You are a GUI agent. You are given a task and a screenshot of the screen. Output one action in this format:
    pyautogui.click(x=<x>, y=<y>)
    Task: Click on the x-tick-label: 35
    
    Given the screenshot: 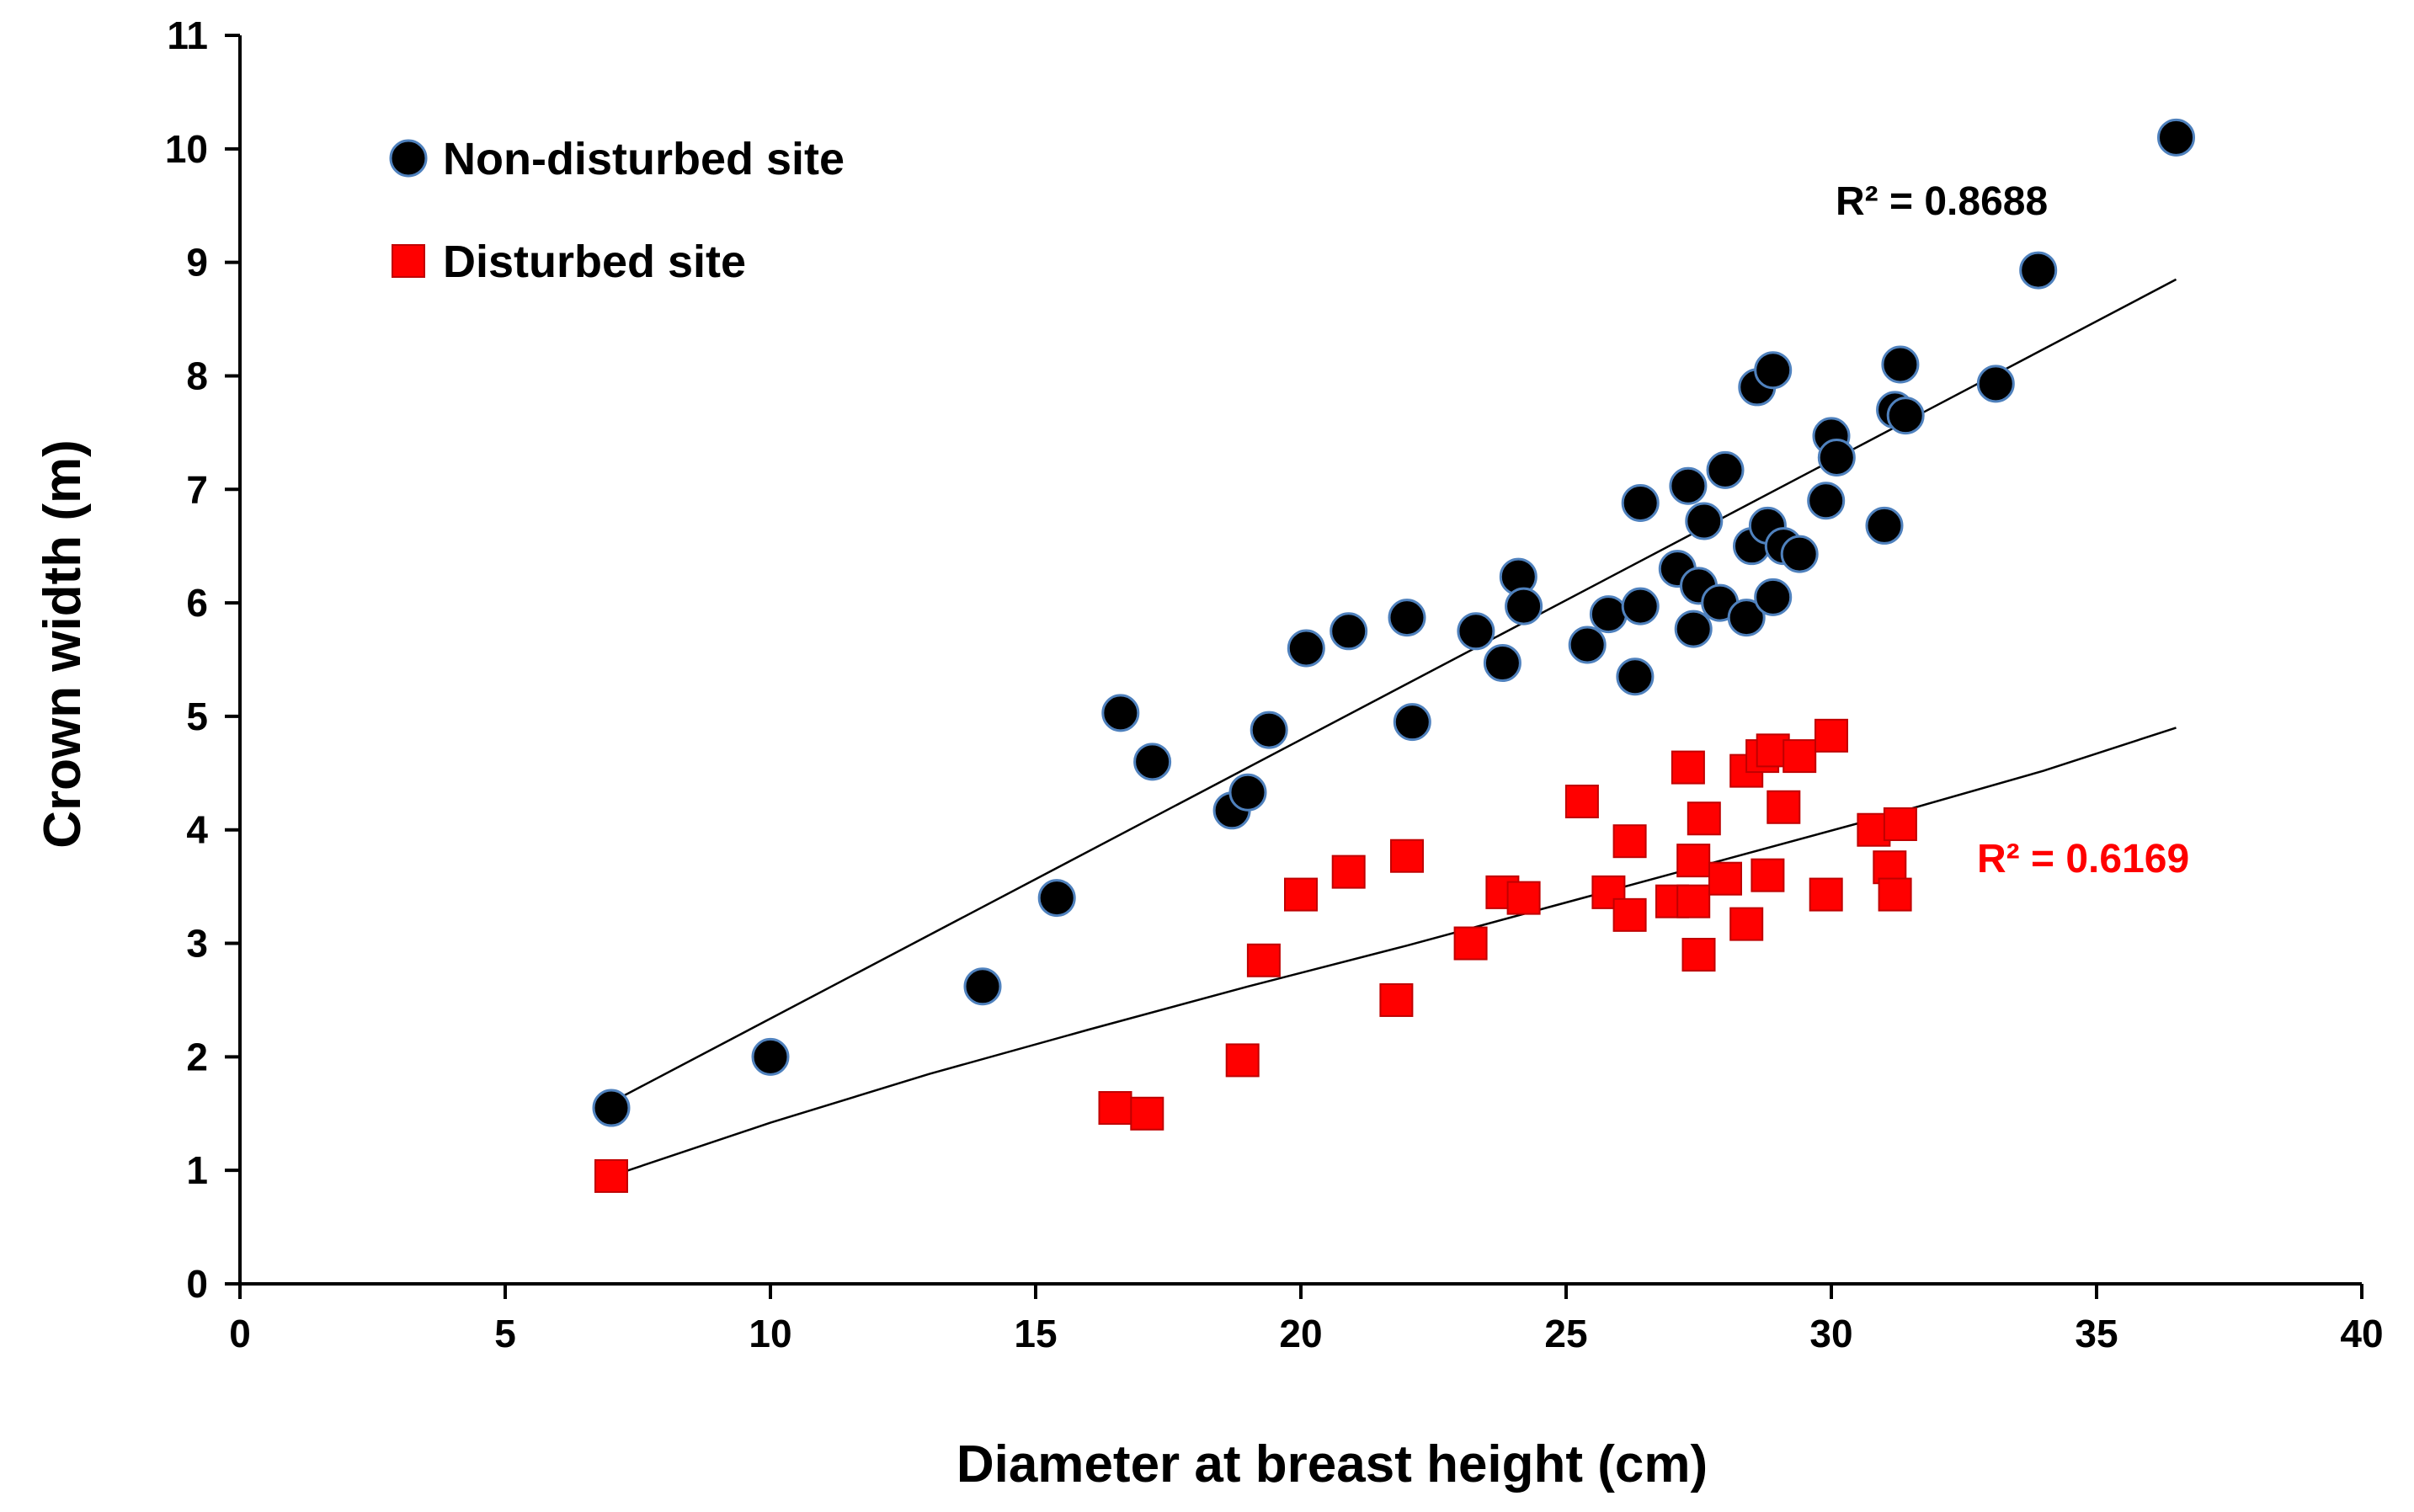 What is the action you would take?
    pyautogui.click(x=2096, y=1334)
    